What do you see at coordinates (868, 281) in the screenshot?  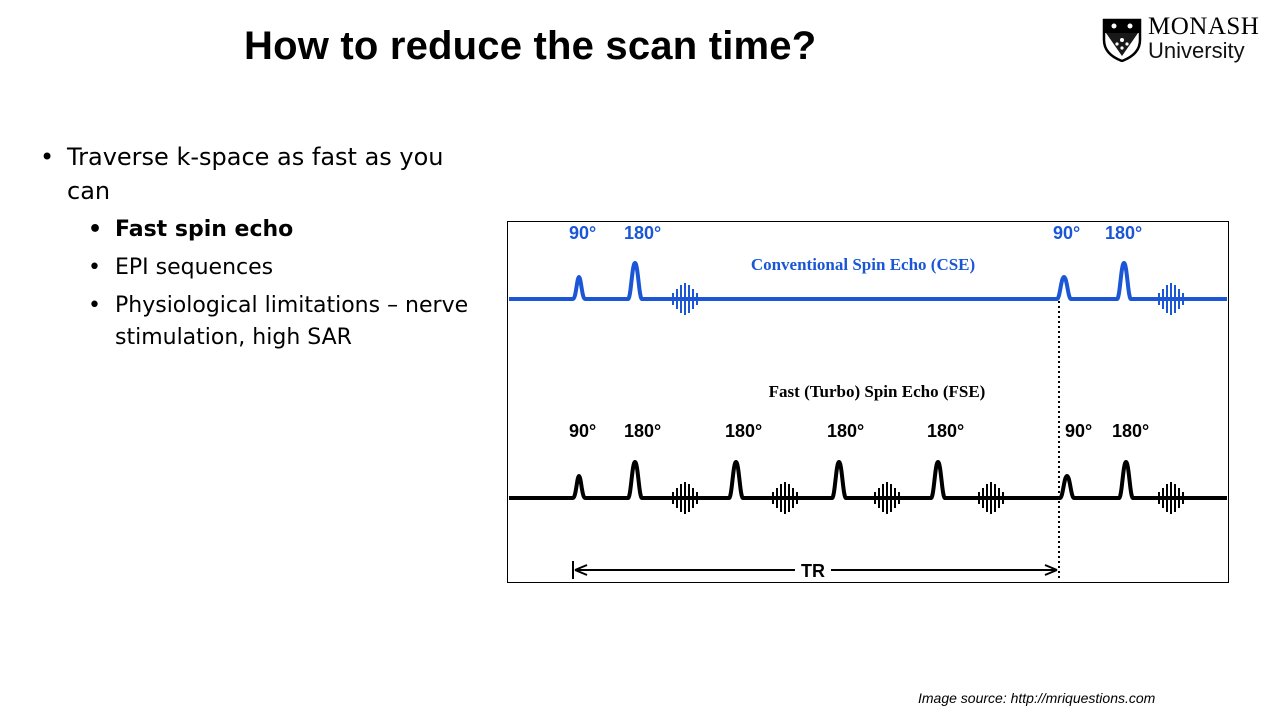 I see `cse-waveform` at bounding box center [868, 281].